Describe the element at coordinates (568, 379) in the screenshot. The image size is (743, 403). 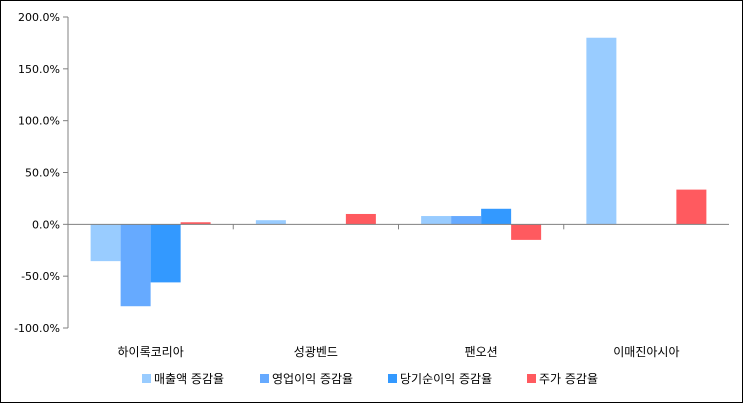
I see `legend-label: 주가 증감율` at that location.